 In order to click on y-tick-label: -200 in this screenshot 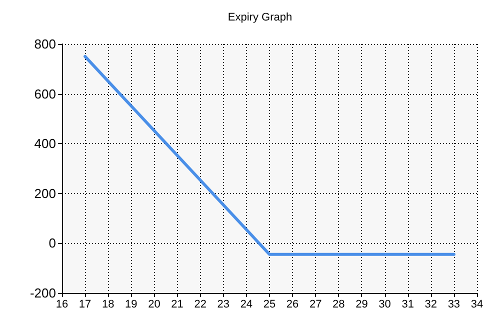, I will do `click(43, 293)`.